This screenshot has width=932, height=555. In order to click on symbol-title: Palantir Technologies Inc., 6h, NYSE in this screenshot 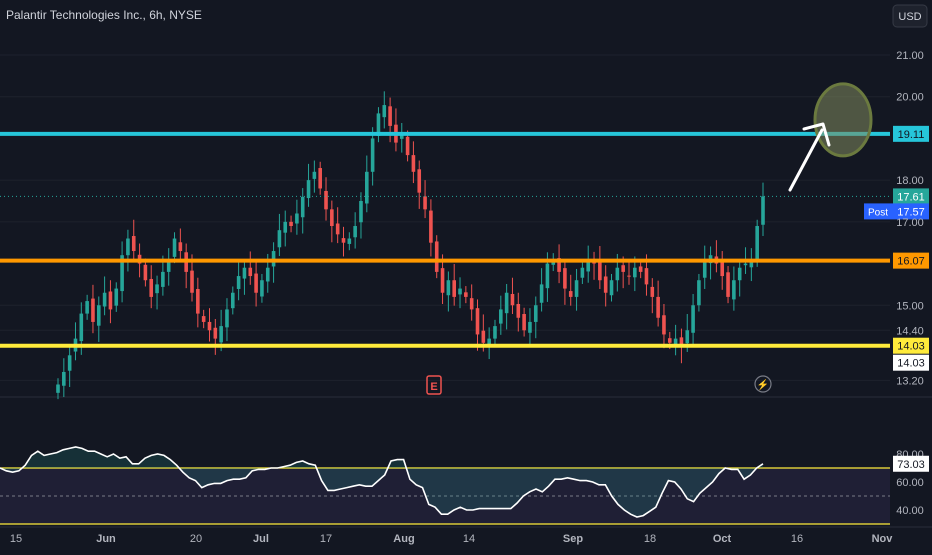, I will do `click(104, 15)`.